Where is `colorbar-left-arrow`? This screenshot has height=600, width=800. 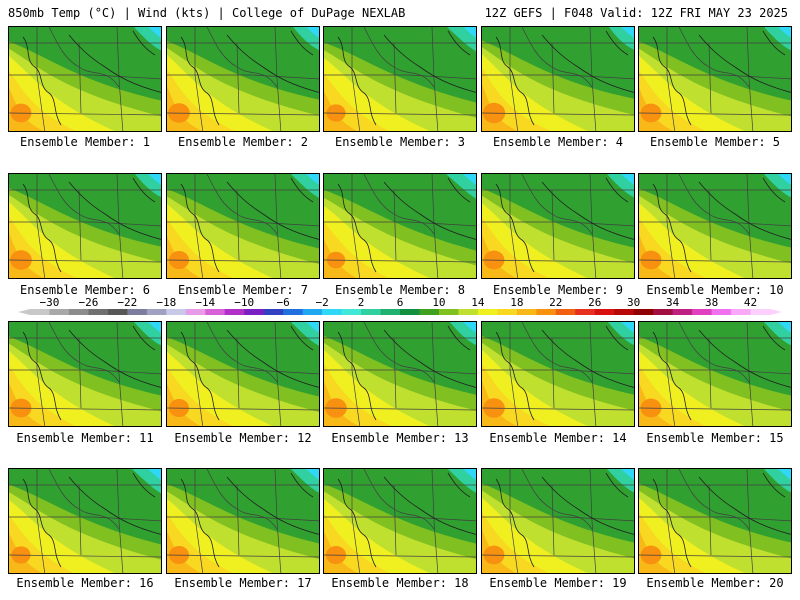
colorbar-left-arrow is located at coordinates (24, 312).